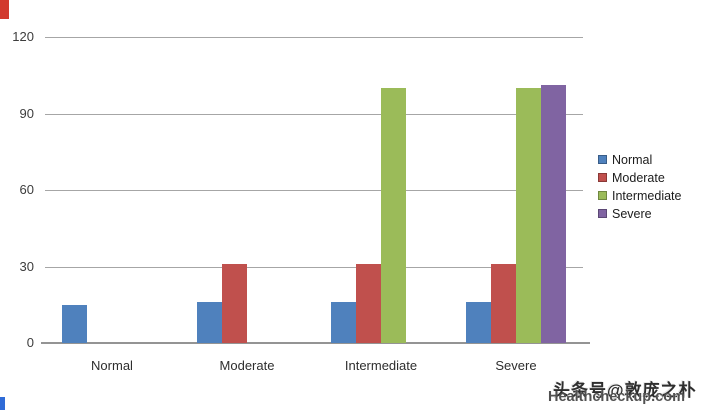 This screenshot has height=410, width=703. I want to click on bar-normal-normal, so click(74, 324).